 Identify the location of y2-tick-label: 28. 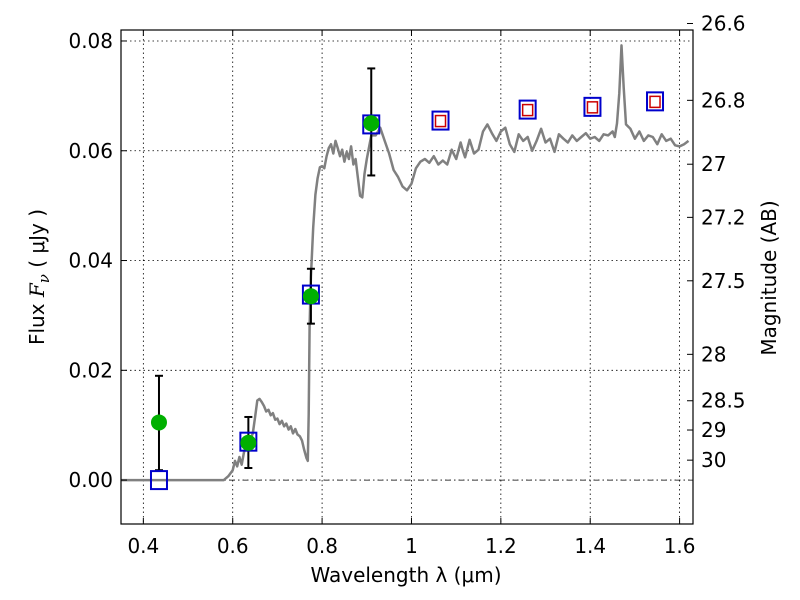
(713, 354).